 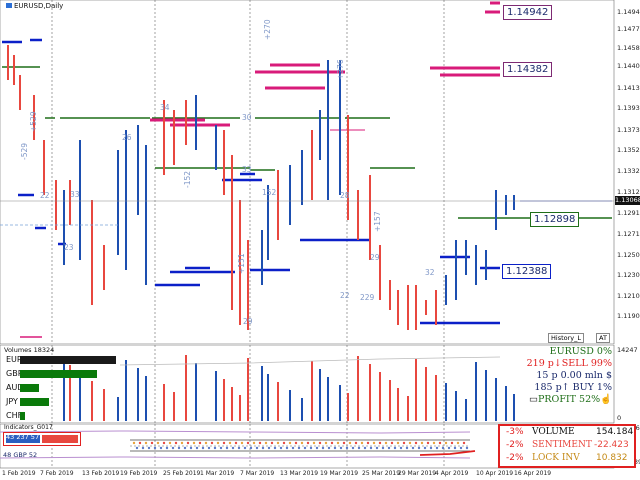 What do you see at coordinates (567, 445) in the screenshot?
I see `info-row-sentiment: -2% SENTIMENT -22.423` at bounding box center [567, 445].